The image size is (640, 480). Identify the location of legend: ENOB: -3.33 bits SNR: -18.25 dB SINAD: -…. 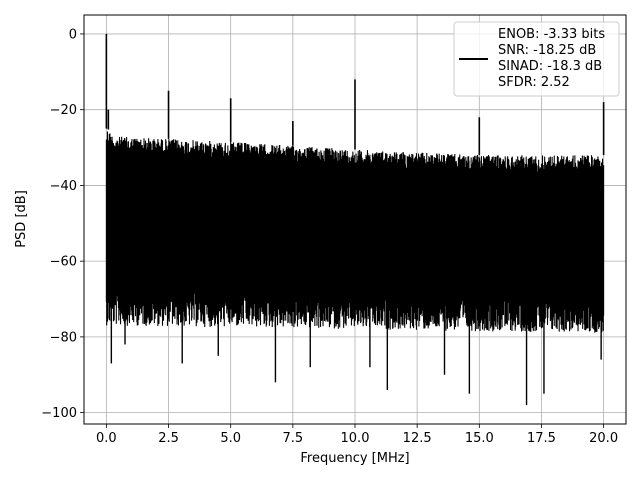
(536, 59).